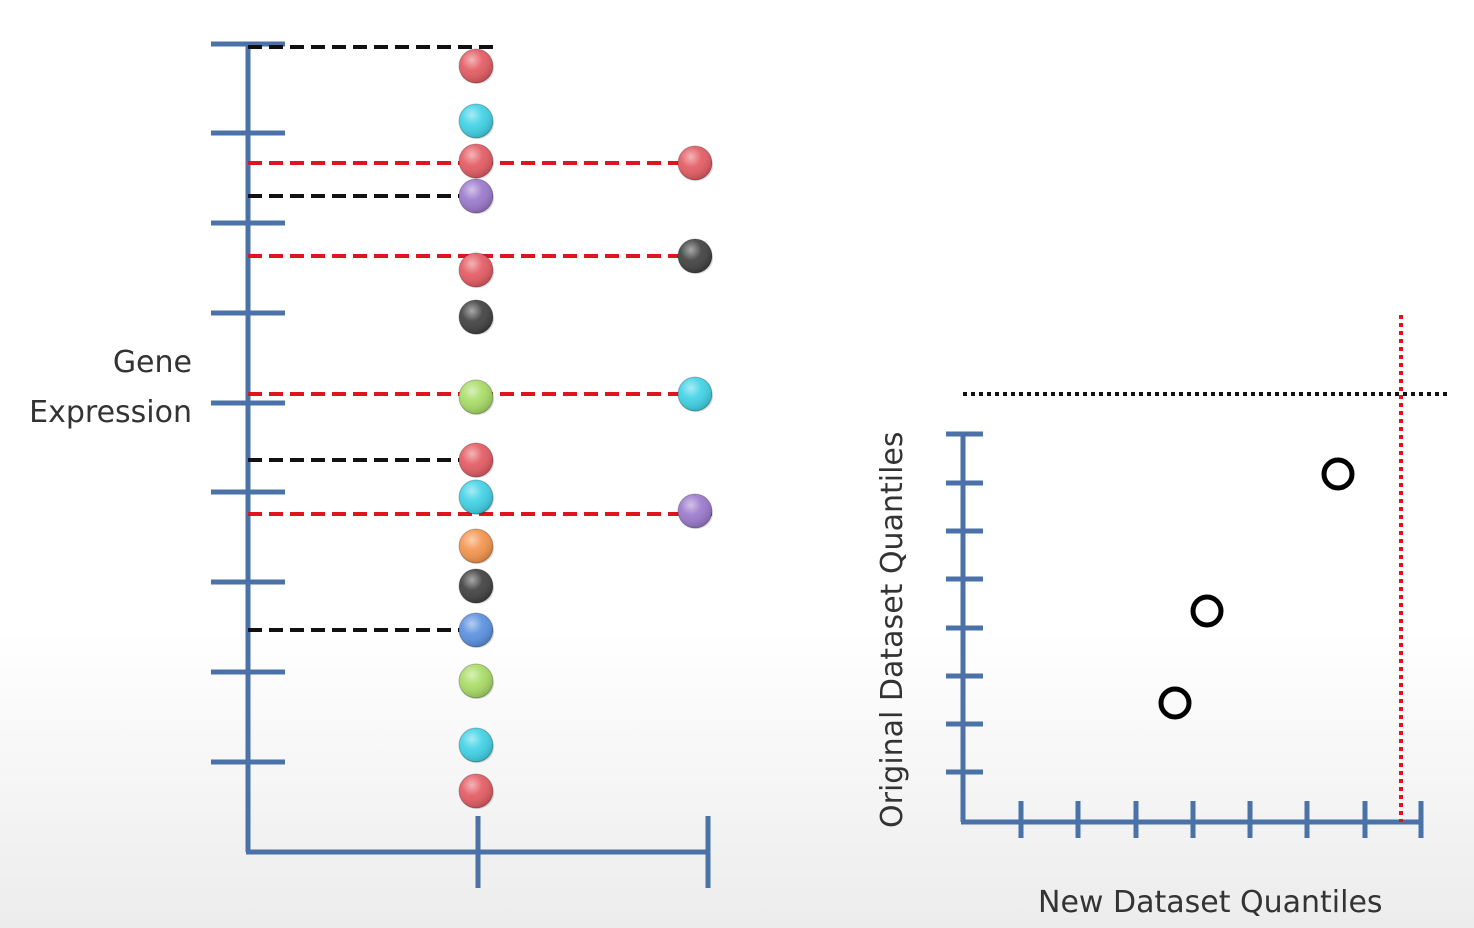 This screenshot has height=928, width=1474. I want to click on qq-plot-axes, so click(1185, 634).